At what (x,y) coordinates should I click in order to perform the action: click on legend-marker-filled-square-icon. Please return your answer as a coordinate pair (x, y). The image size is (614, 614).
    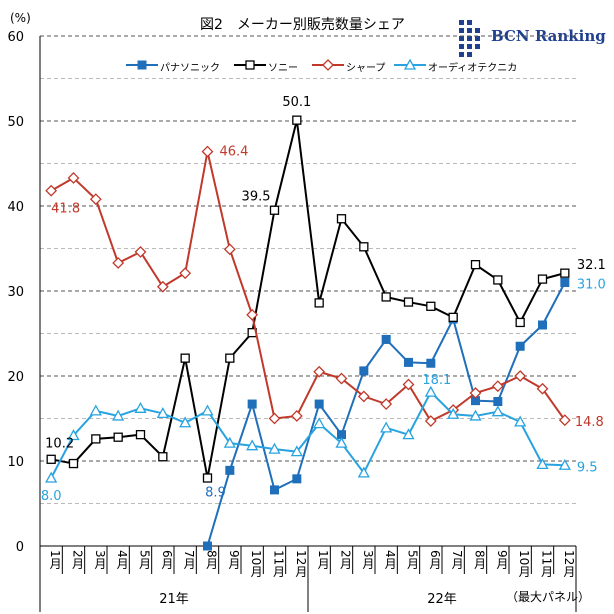
    Looking at the image, I should click on (142, 65).